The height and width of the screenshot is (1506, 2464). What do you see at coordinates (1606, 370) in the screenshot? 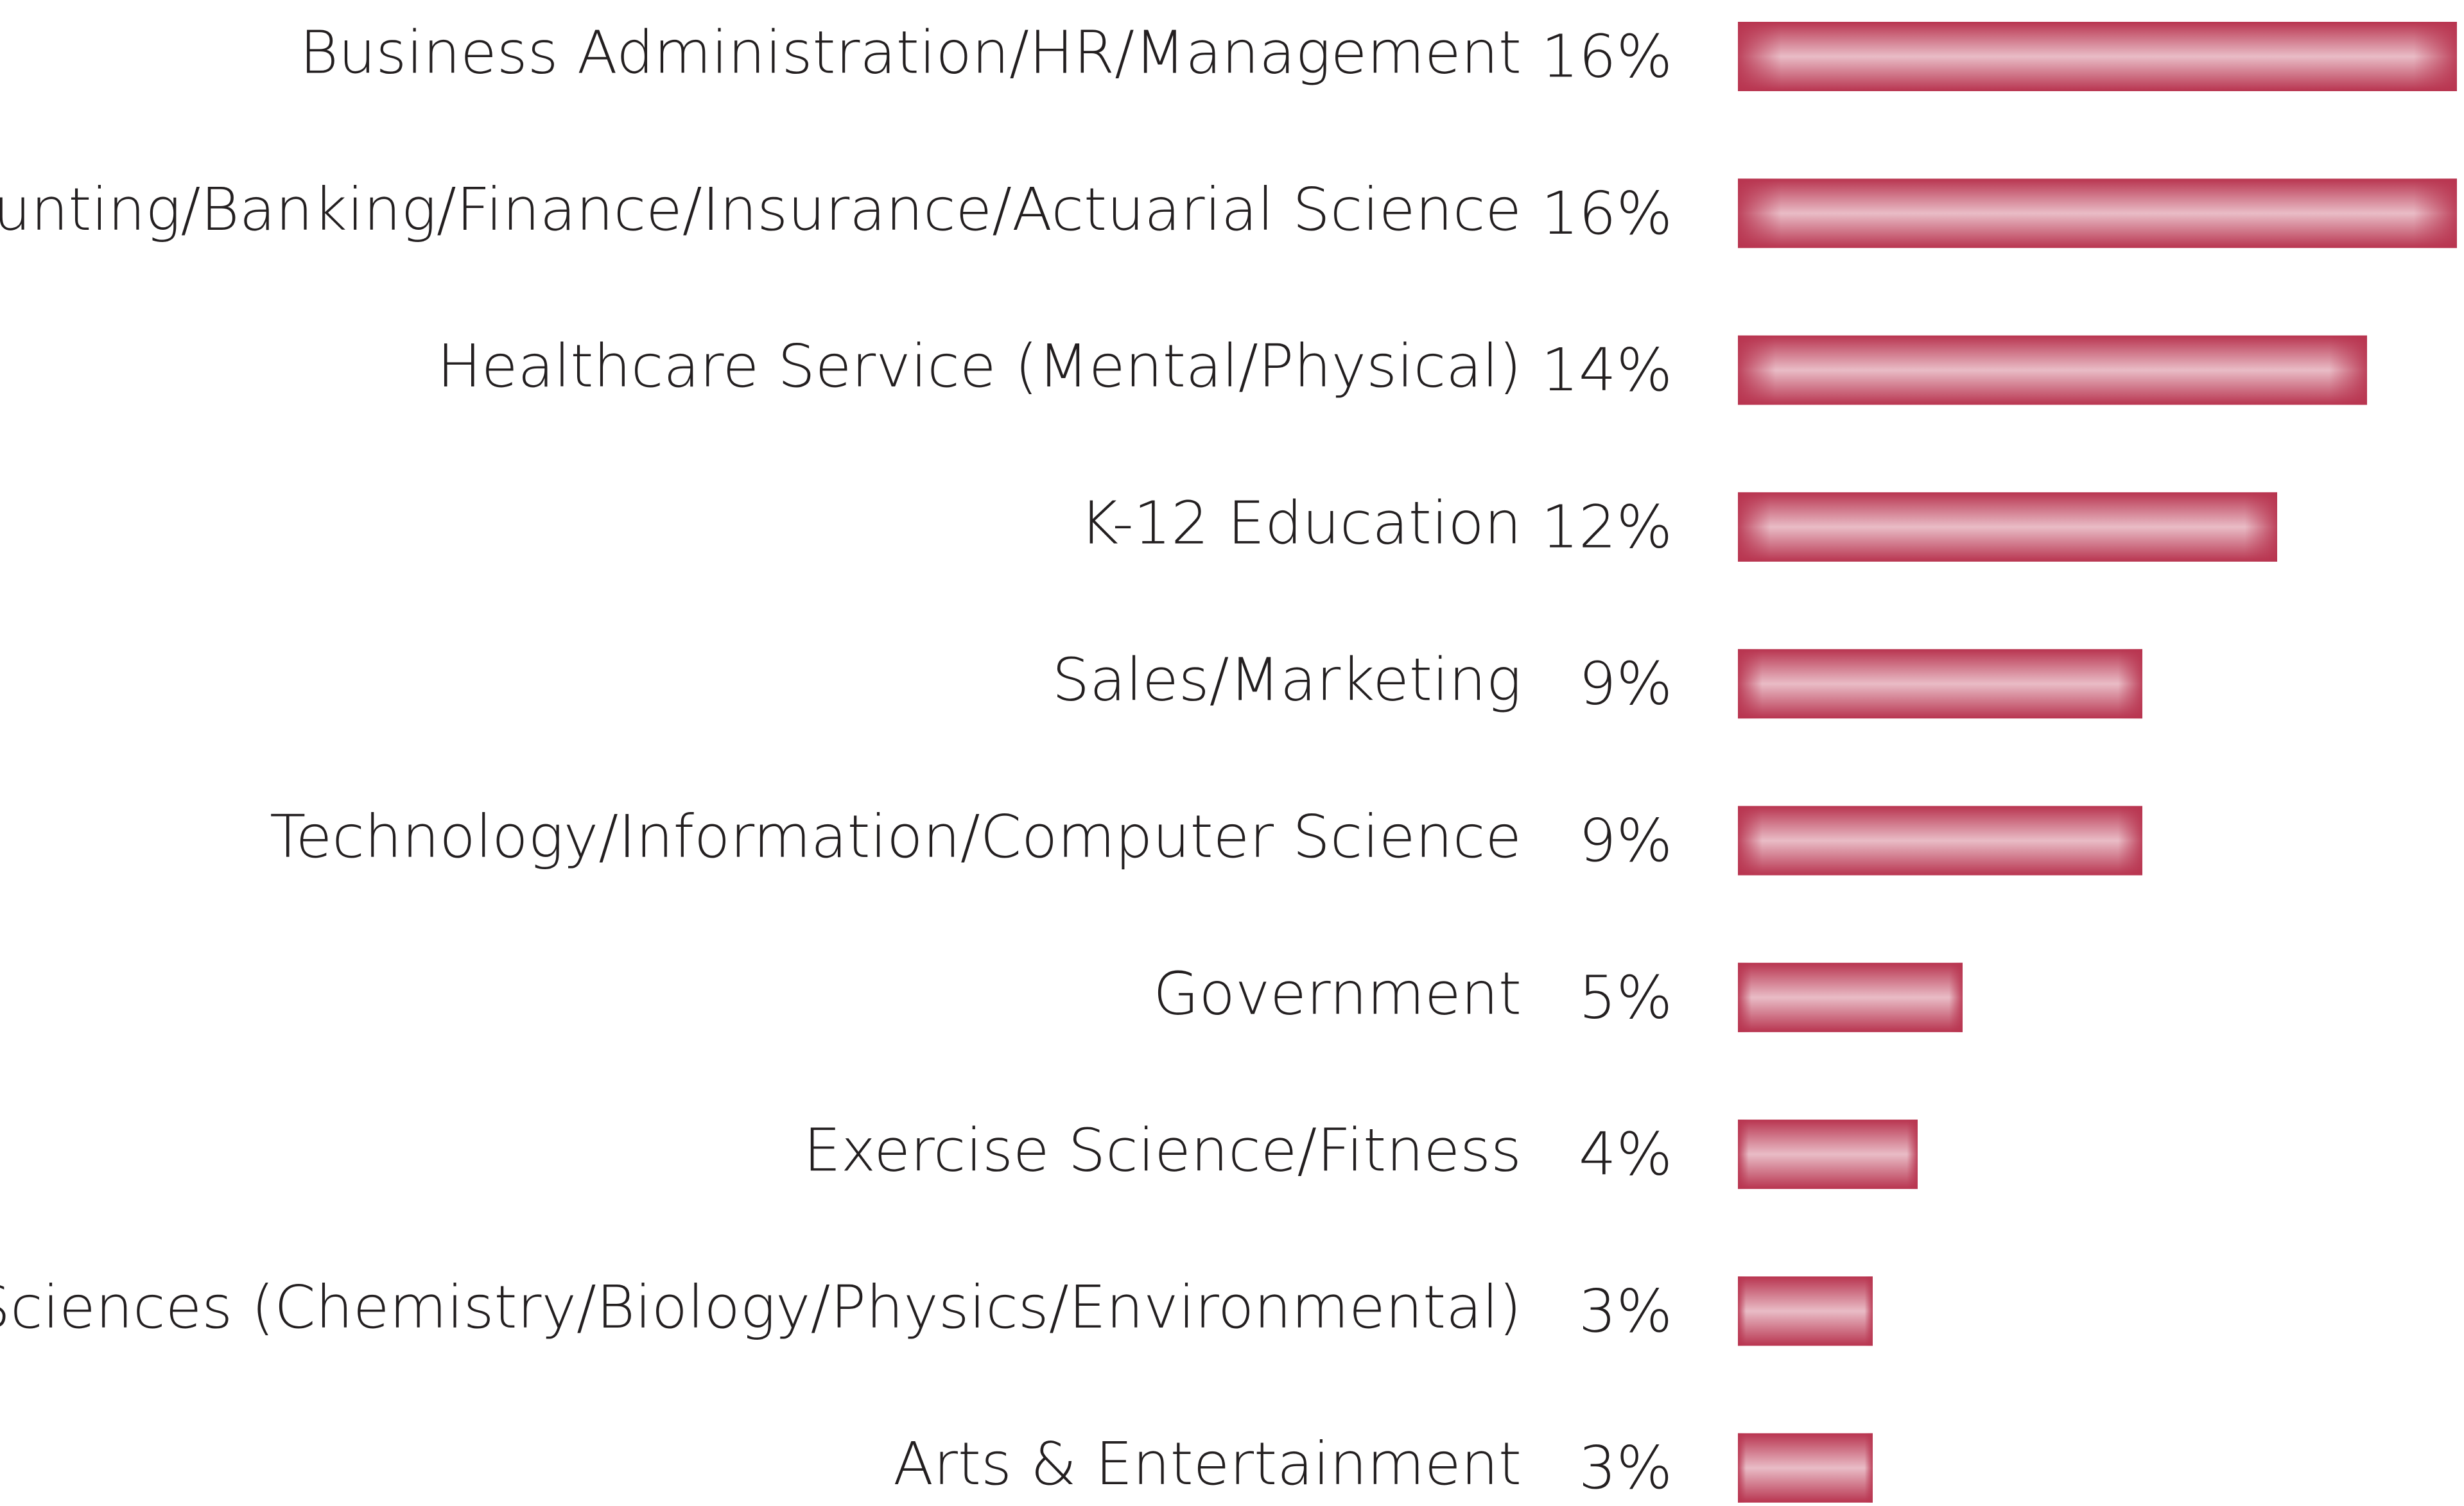
I see `value-label: 14%` at bounding box center [1606, 370].